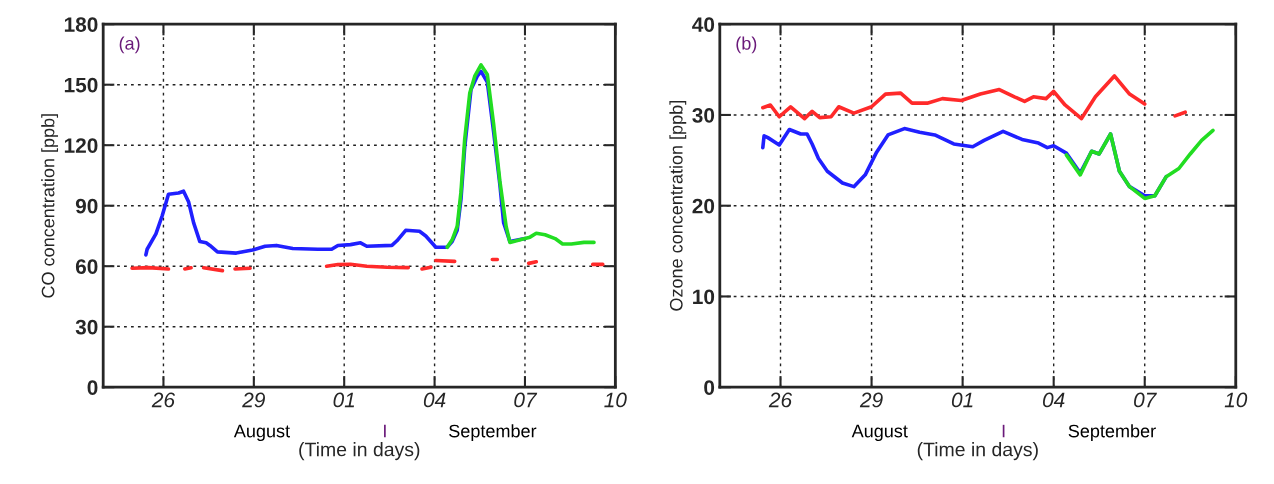 This screenshot has width=1274, height=484. What do you see at coordinates (678, 206) in the screenshot?
I see `y-axis-title: Ozone concentration [ppb]` at bounding box center [678, 206].